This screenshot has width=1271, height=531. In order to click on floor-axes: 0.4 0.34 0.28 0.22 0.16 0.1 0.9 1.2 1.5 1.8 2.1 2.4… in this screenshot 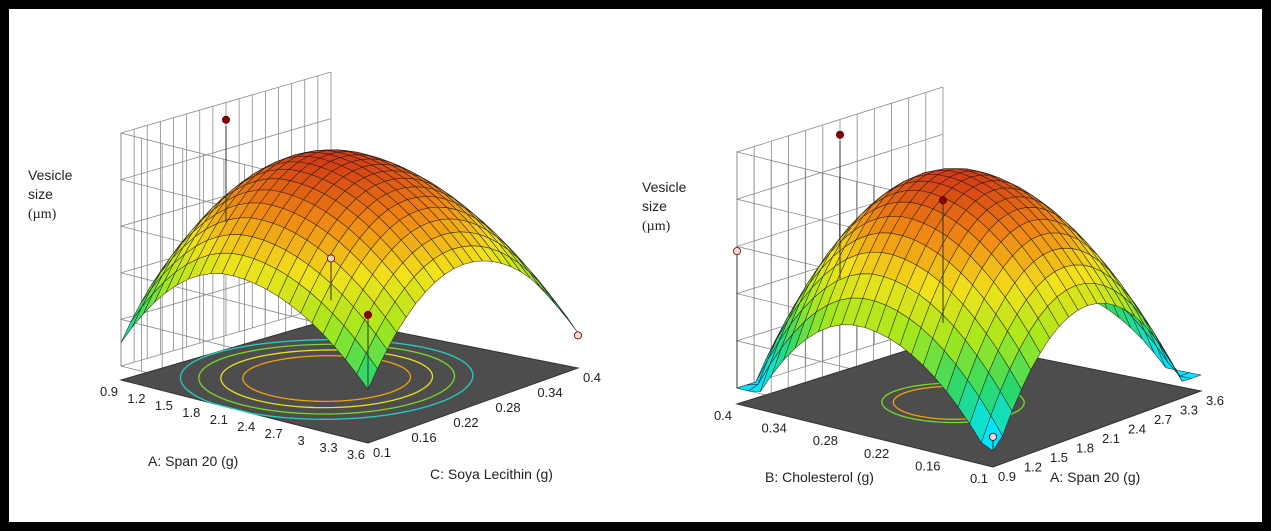, I will do `click(969, 439)`.